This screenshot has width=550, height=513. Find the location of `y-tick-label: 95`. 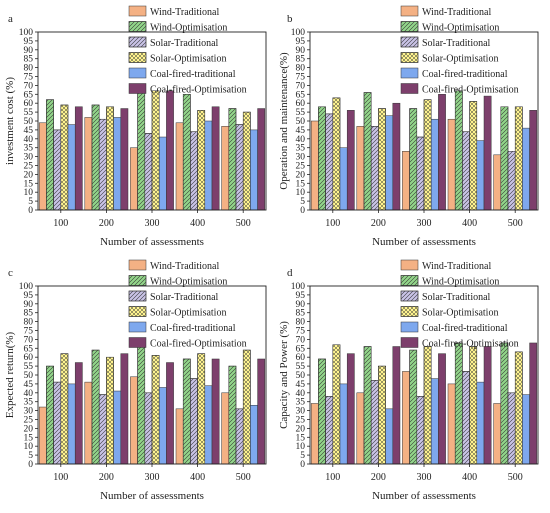

y-tick-label: 95 is located at coordinates (301, 42).